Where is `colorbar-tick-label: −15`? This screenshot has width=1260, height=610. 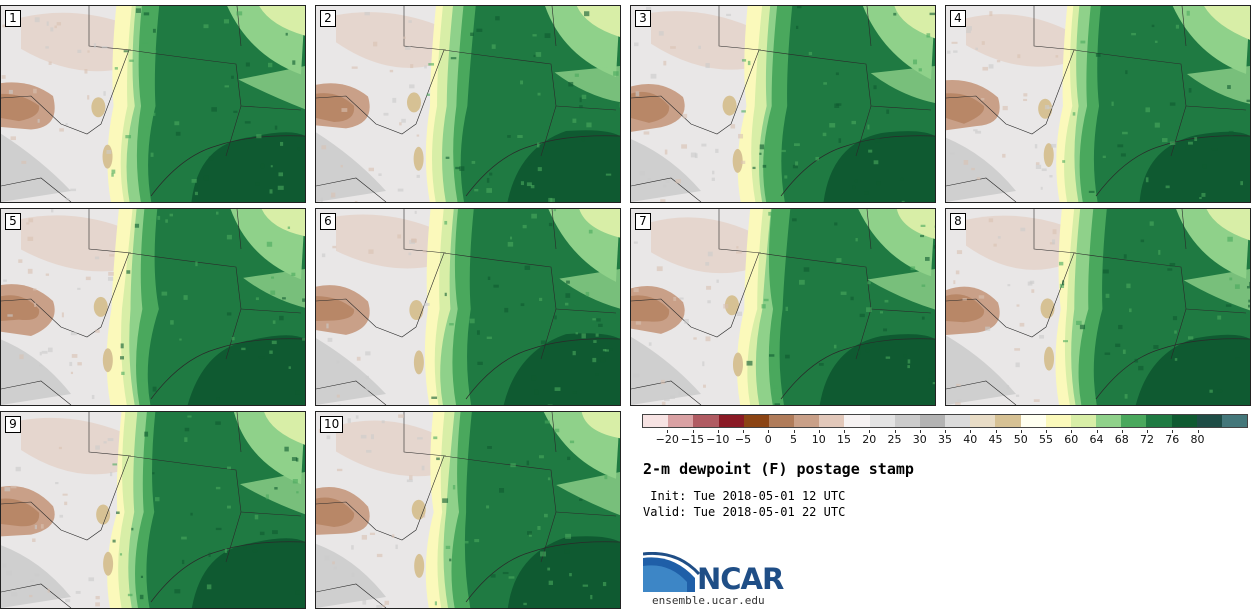
colorbar-tick-label: −15 is located at coordinates (692, 439).